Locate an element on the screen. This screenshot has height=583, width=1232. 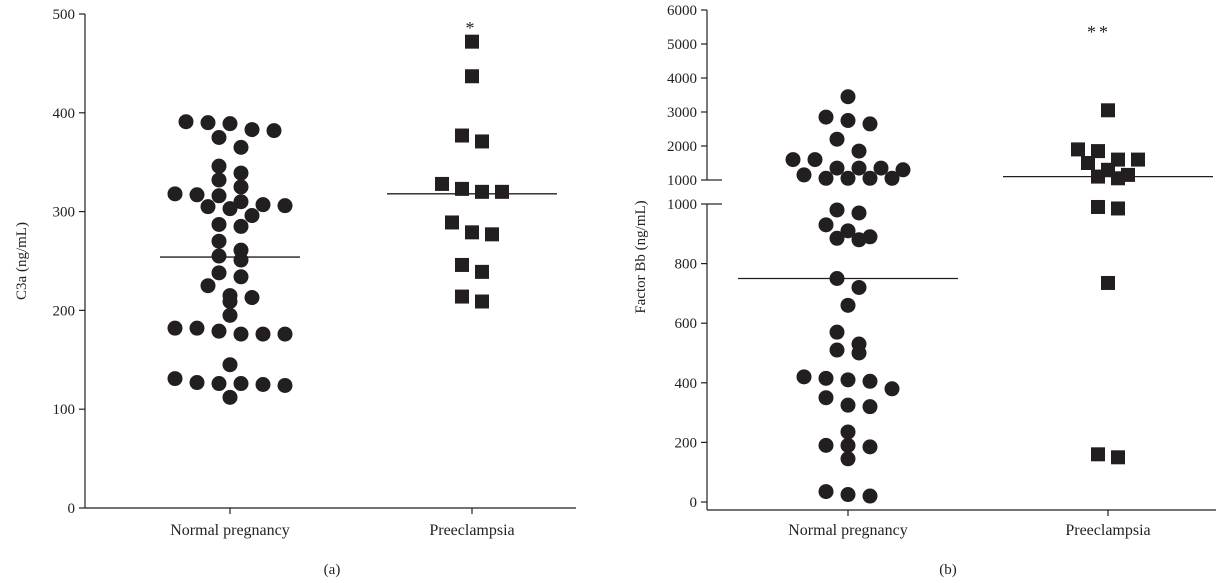
y-tick-label: 500 is located at coordinates (64, 15).